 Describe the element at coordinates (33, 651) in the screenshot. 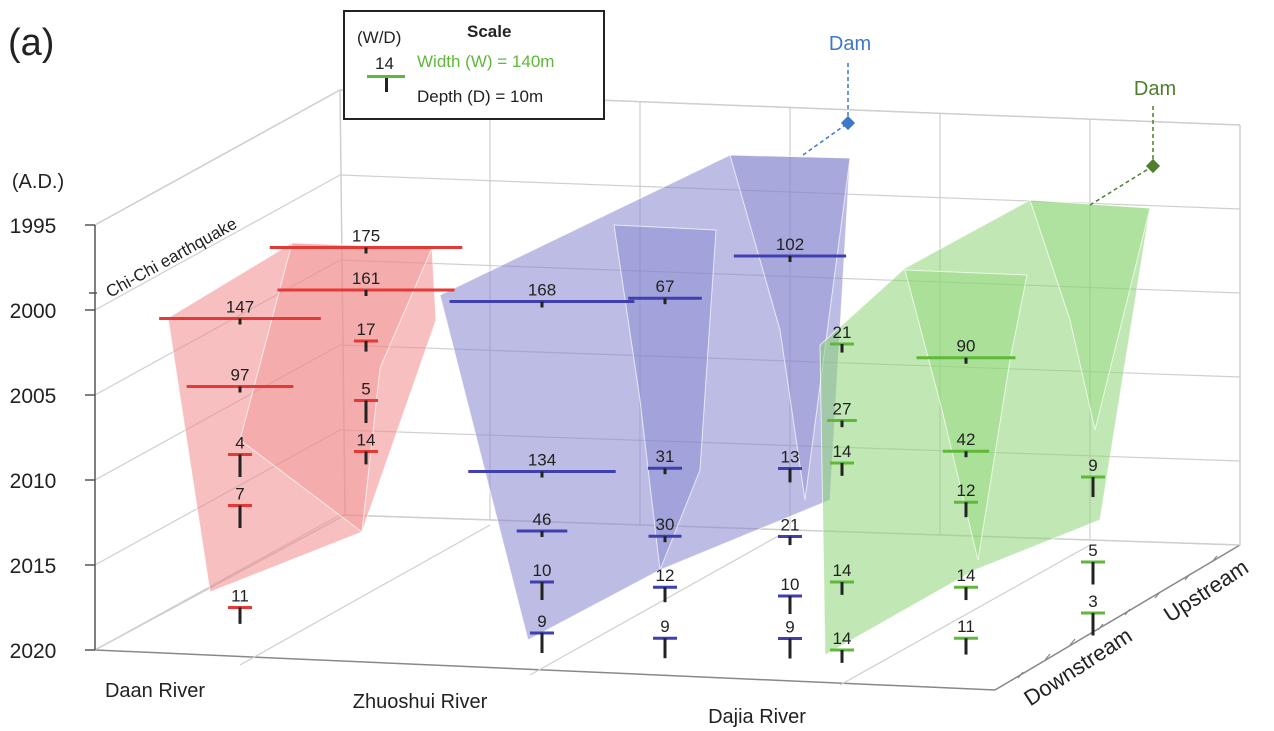

I see `year-tick-label: 2020` at that location.